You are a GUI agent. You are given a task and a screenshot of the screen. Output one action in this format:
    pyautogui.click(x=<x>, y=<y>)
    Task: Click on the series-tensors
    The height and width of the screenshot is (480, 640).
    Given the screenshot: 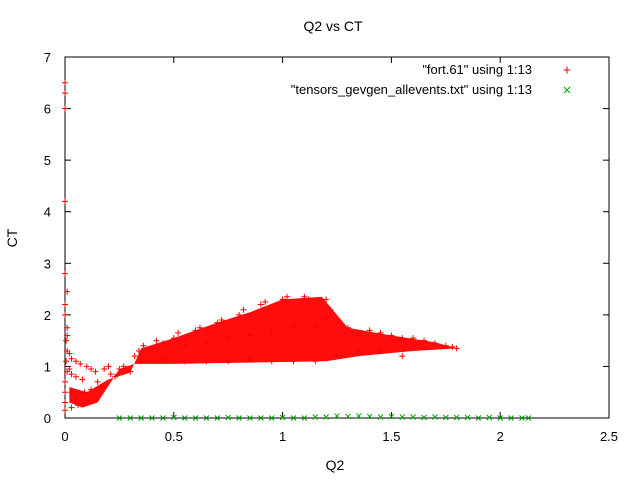 What is the action you would take?
    pyautogui.click(x=324, y=417)
    